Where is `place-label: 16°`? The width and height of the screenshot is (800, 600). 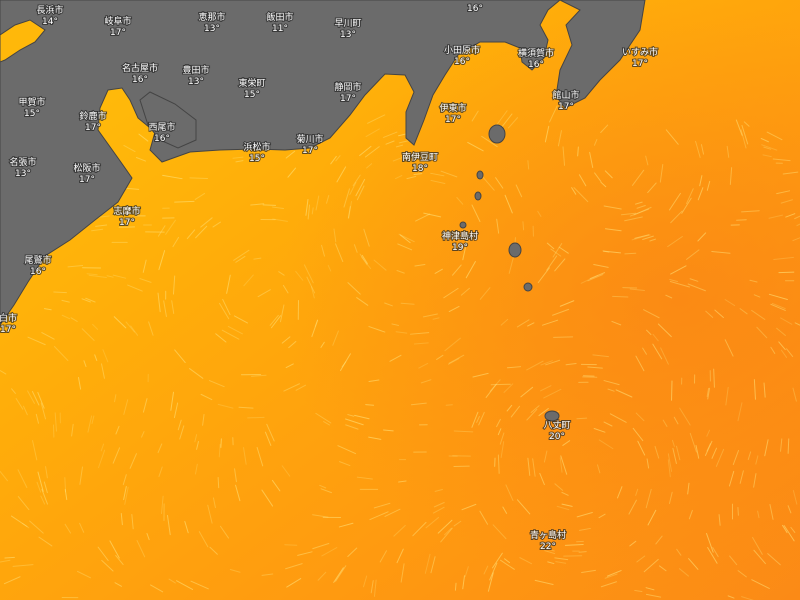 place-label: 16° is located at coordinates (475, 9).